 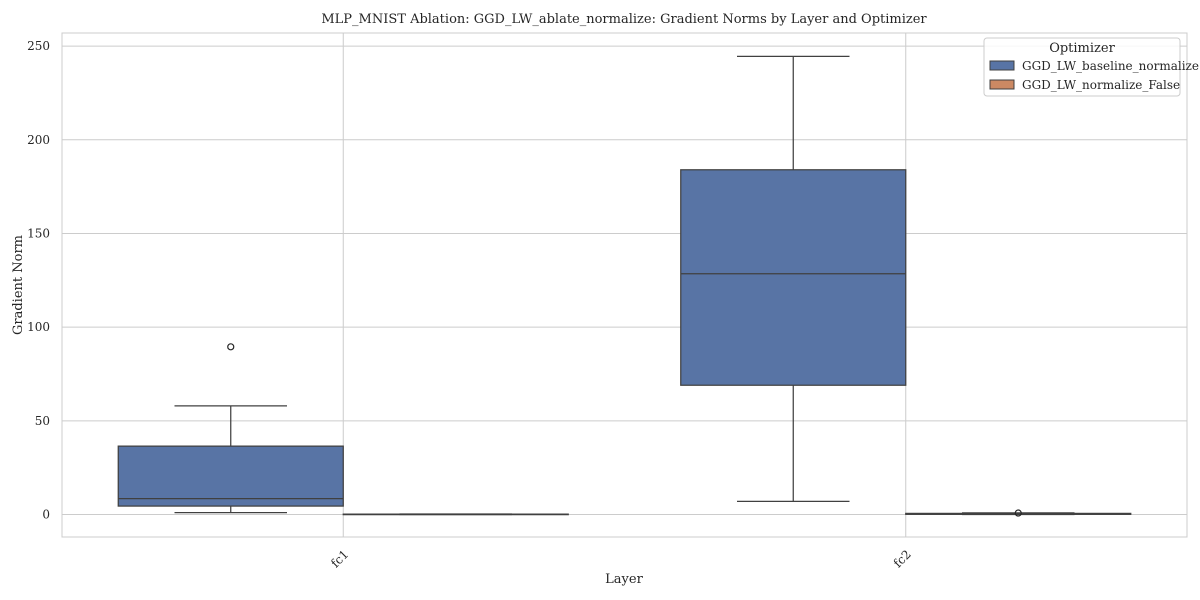 I want to click on y-tick-label: 200, so click(x=38, y=140).